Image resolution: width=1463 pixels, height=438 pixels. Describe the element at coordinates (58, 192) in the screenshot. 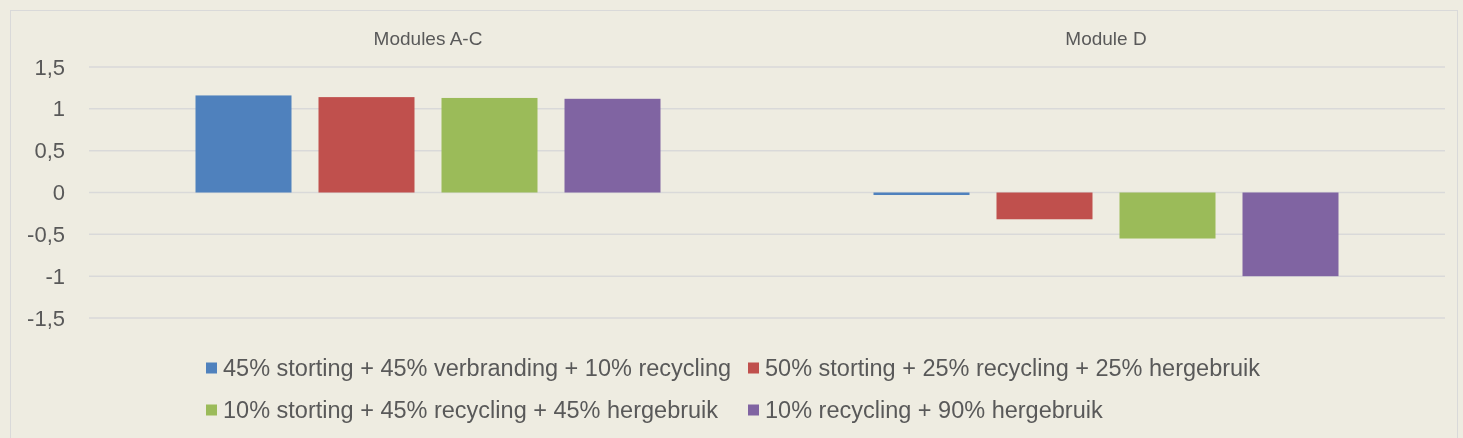

I see `y-tick-label: 0` at that location.